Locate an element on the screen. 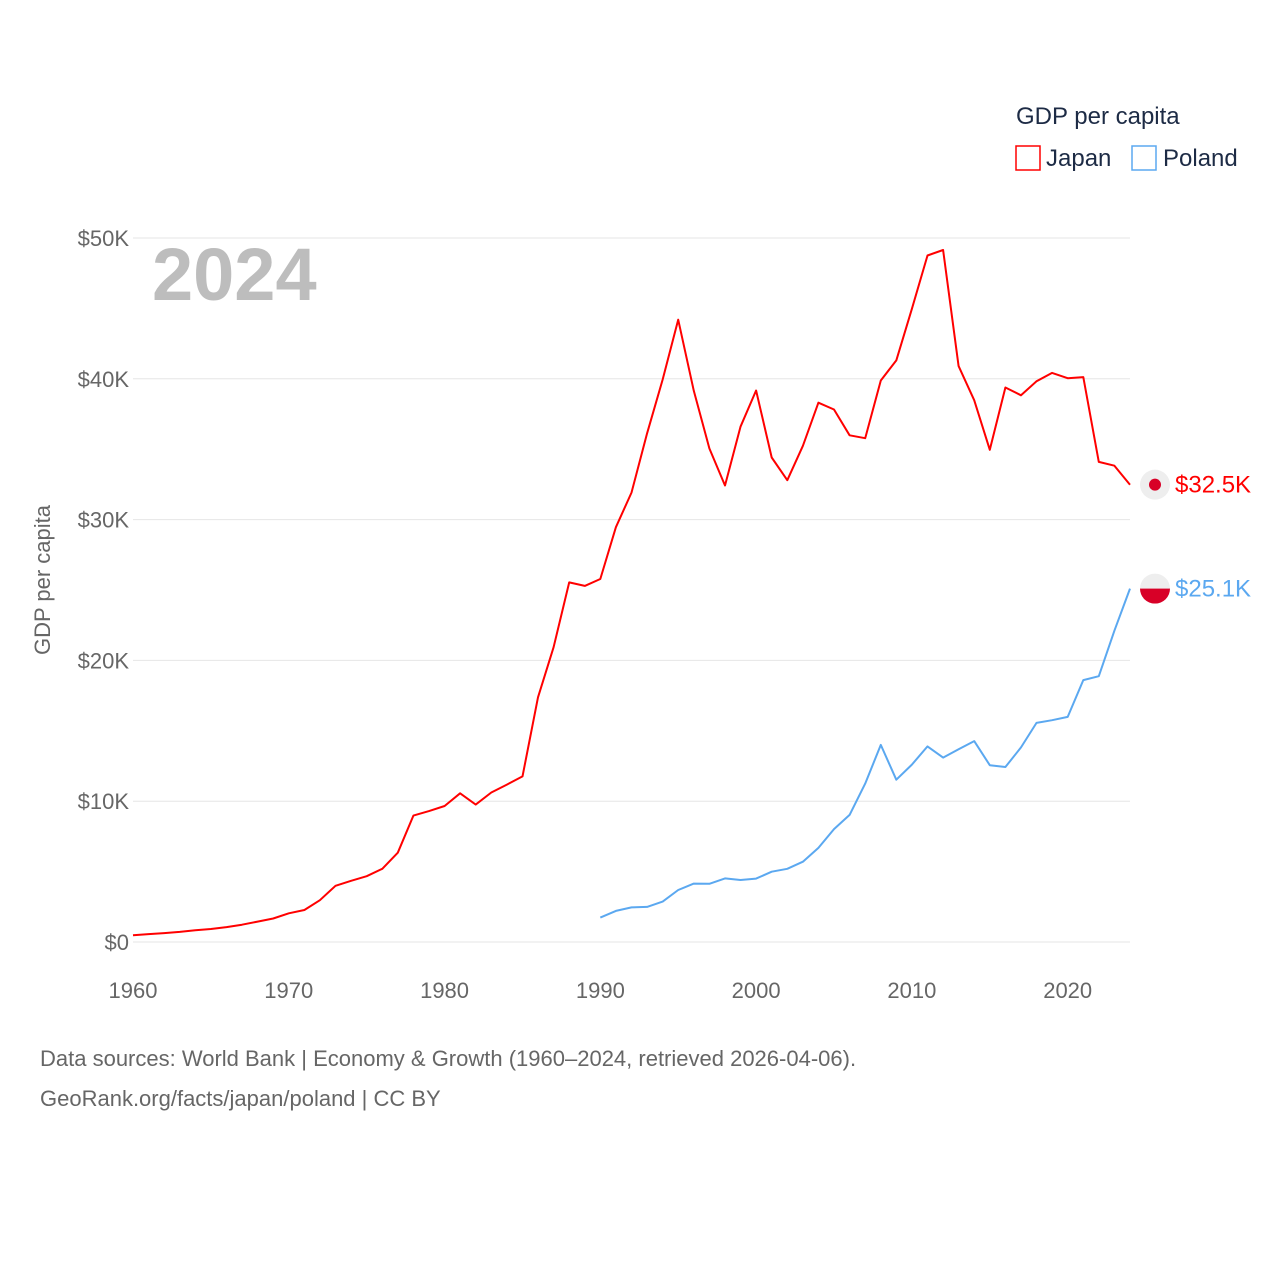 The image size is (1280, 1280). end-label-poland: $25.1K is located at coordinates (1213, 589).